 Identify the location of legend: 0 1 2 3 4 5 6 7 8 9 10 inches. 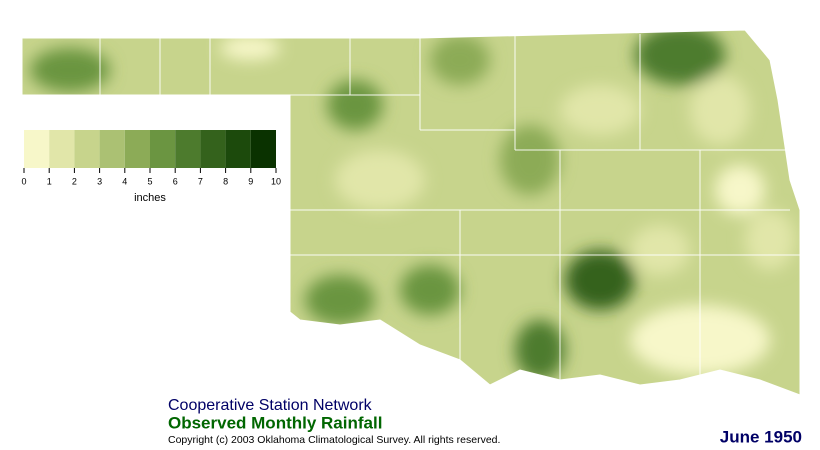
(151, 167).